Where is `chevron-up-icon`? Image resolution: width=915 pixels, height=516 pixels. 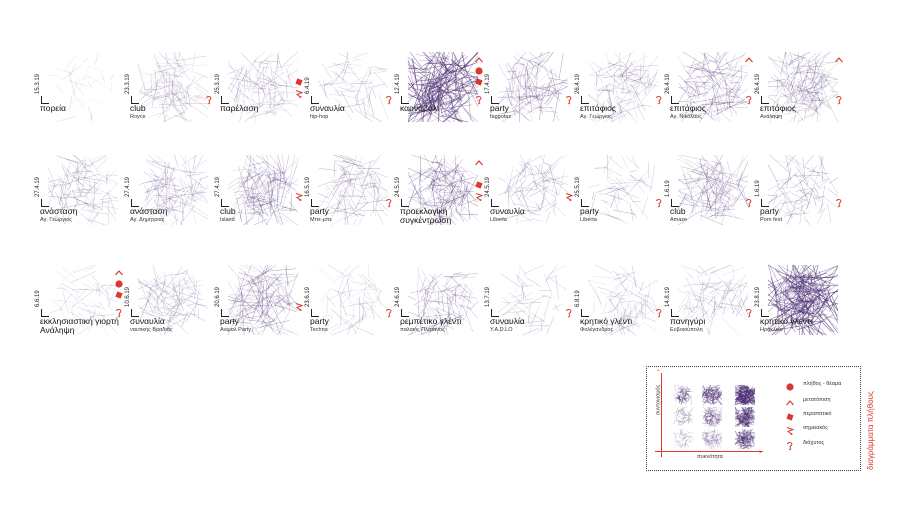
chevron-up-icon is located at coordinates (790, 400).